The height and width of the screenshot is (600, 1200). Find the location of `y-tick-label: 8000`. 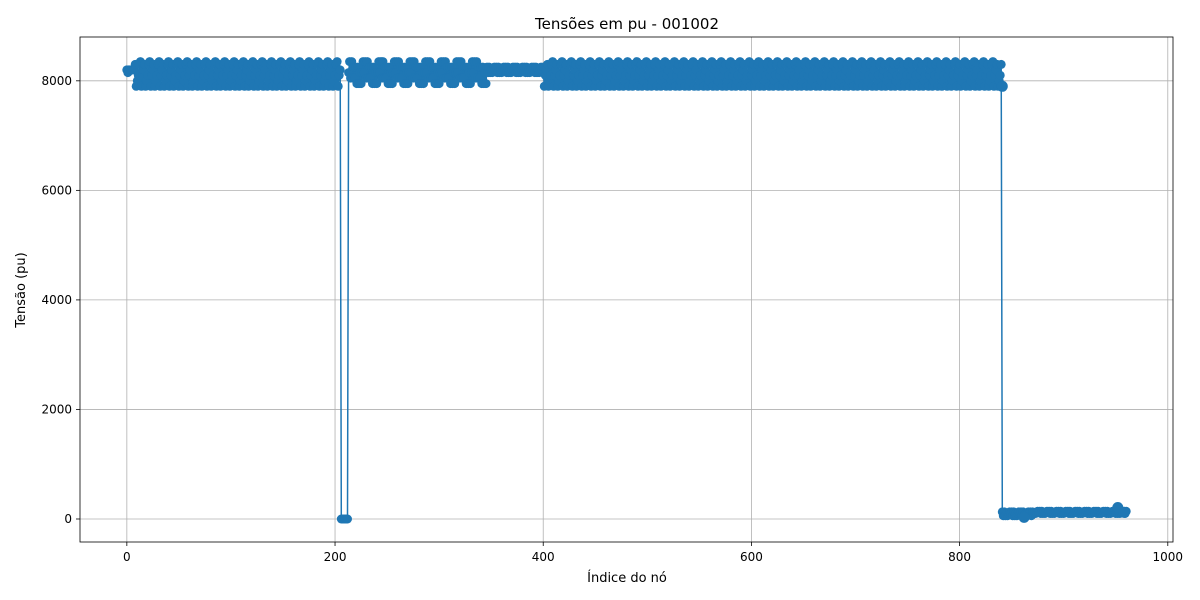

y-tick-label: 8000 is located at coordinates (56, 81).